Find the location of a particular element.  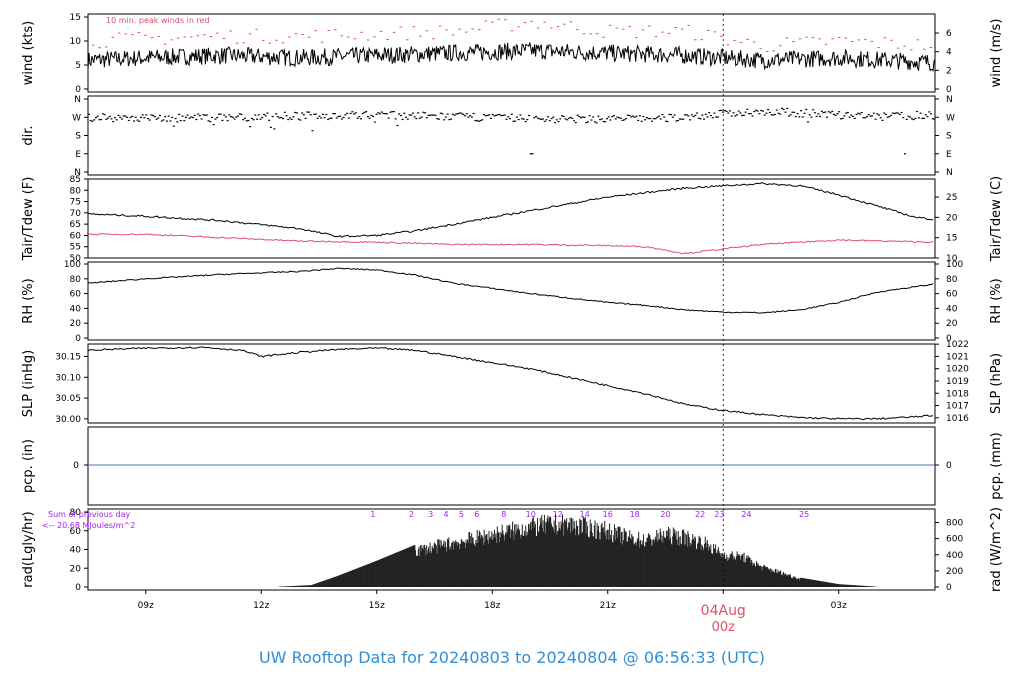

rad-hour-label-13: 22 is located at coordinates (700, 514).